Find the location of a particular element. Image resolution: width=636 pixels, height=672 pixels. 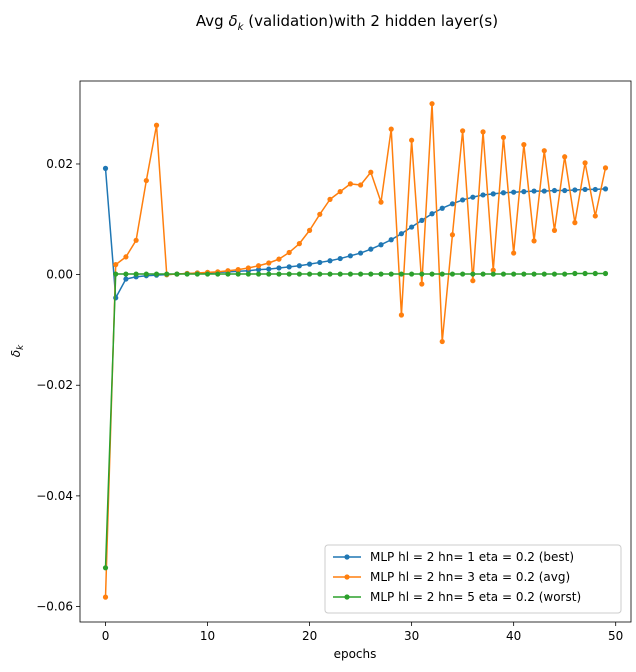

x-tick-label: 30 is located at coordinates (411, 636).